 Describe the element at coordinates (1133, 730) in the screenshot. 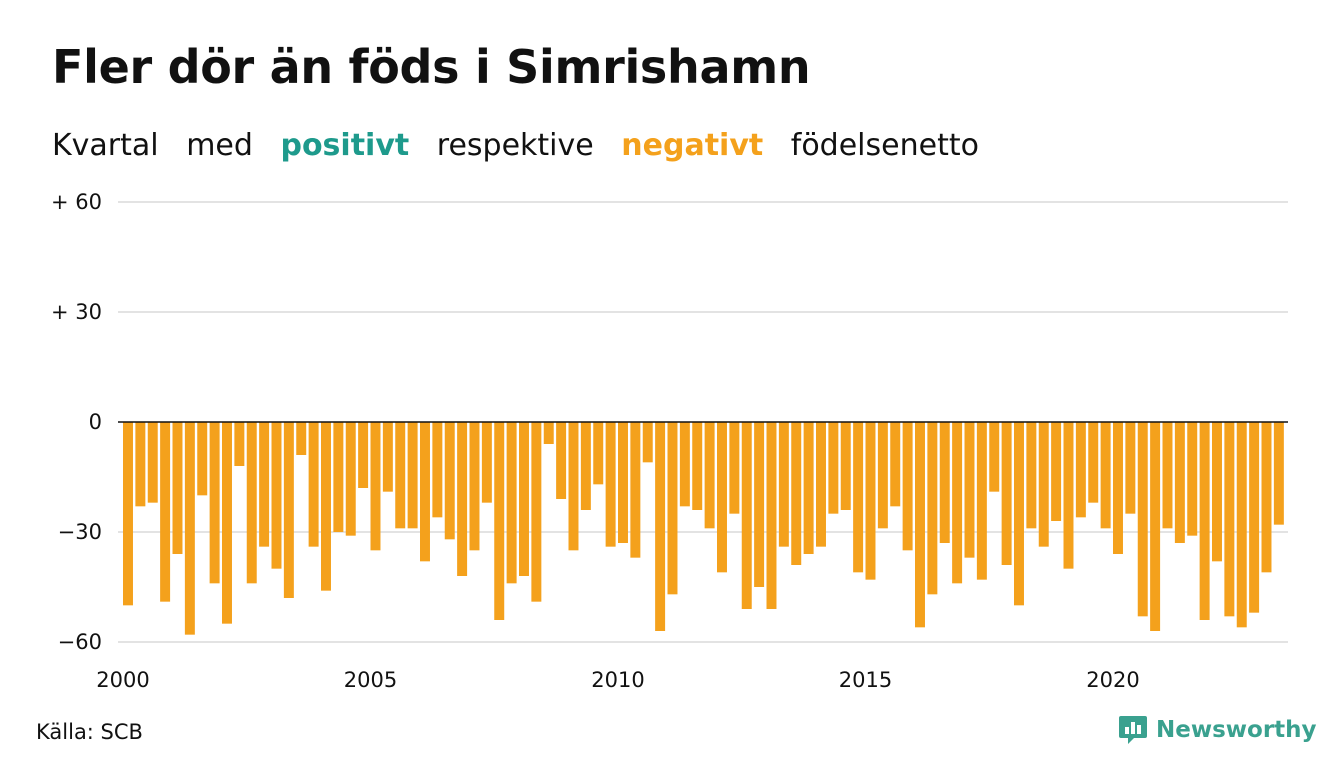

I see `chat-bar-chart-icon` at that location.